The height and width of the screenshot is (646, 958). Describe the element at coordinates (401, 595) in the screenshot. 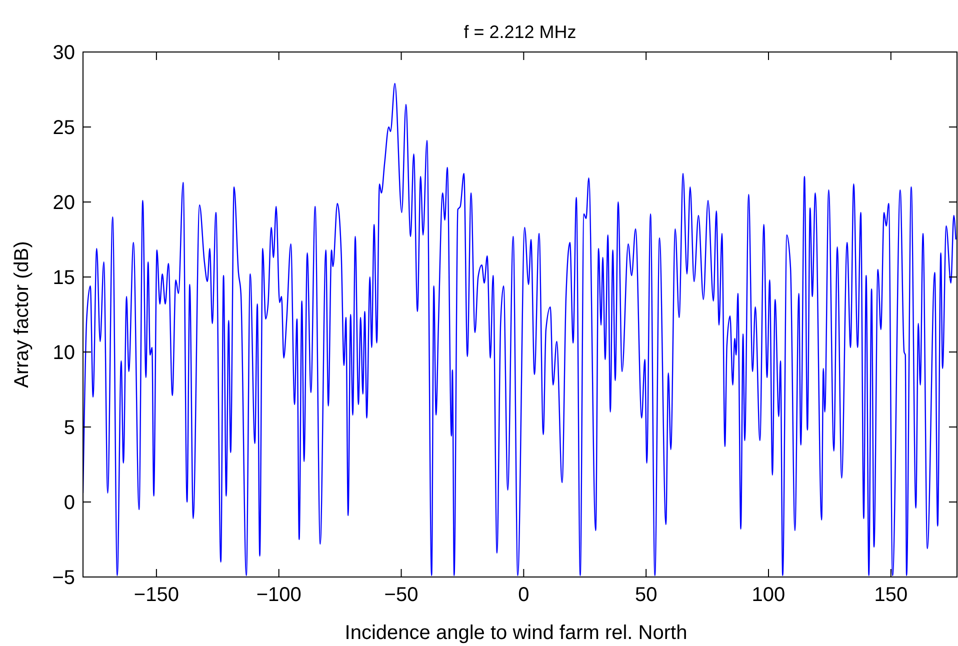

I see `x-tick-label: −50` at that location.